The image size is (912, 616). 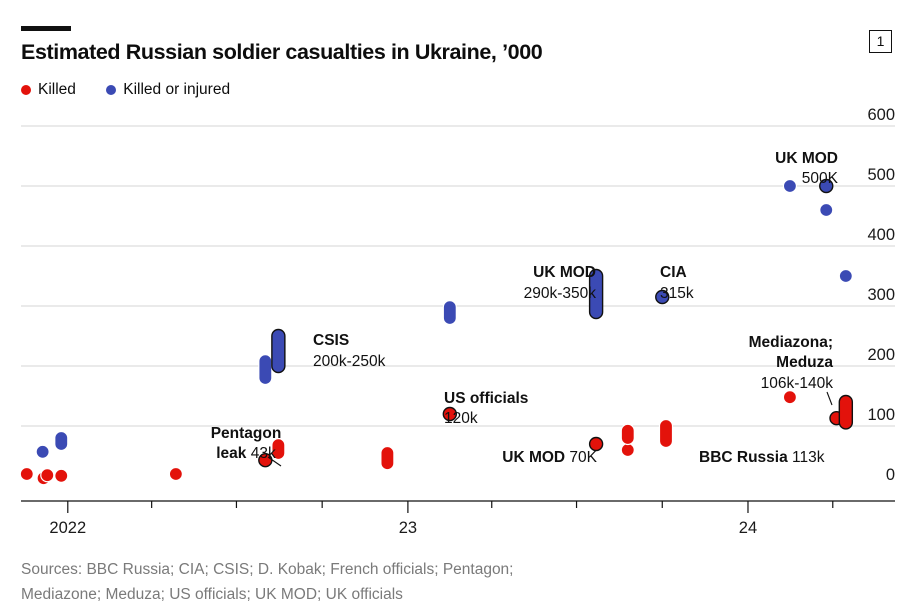 I want to click on annotation-label: Meduza, so click(x=804, y=362).